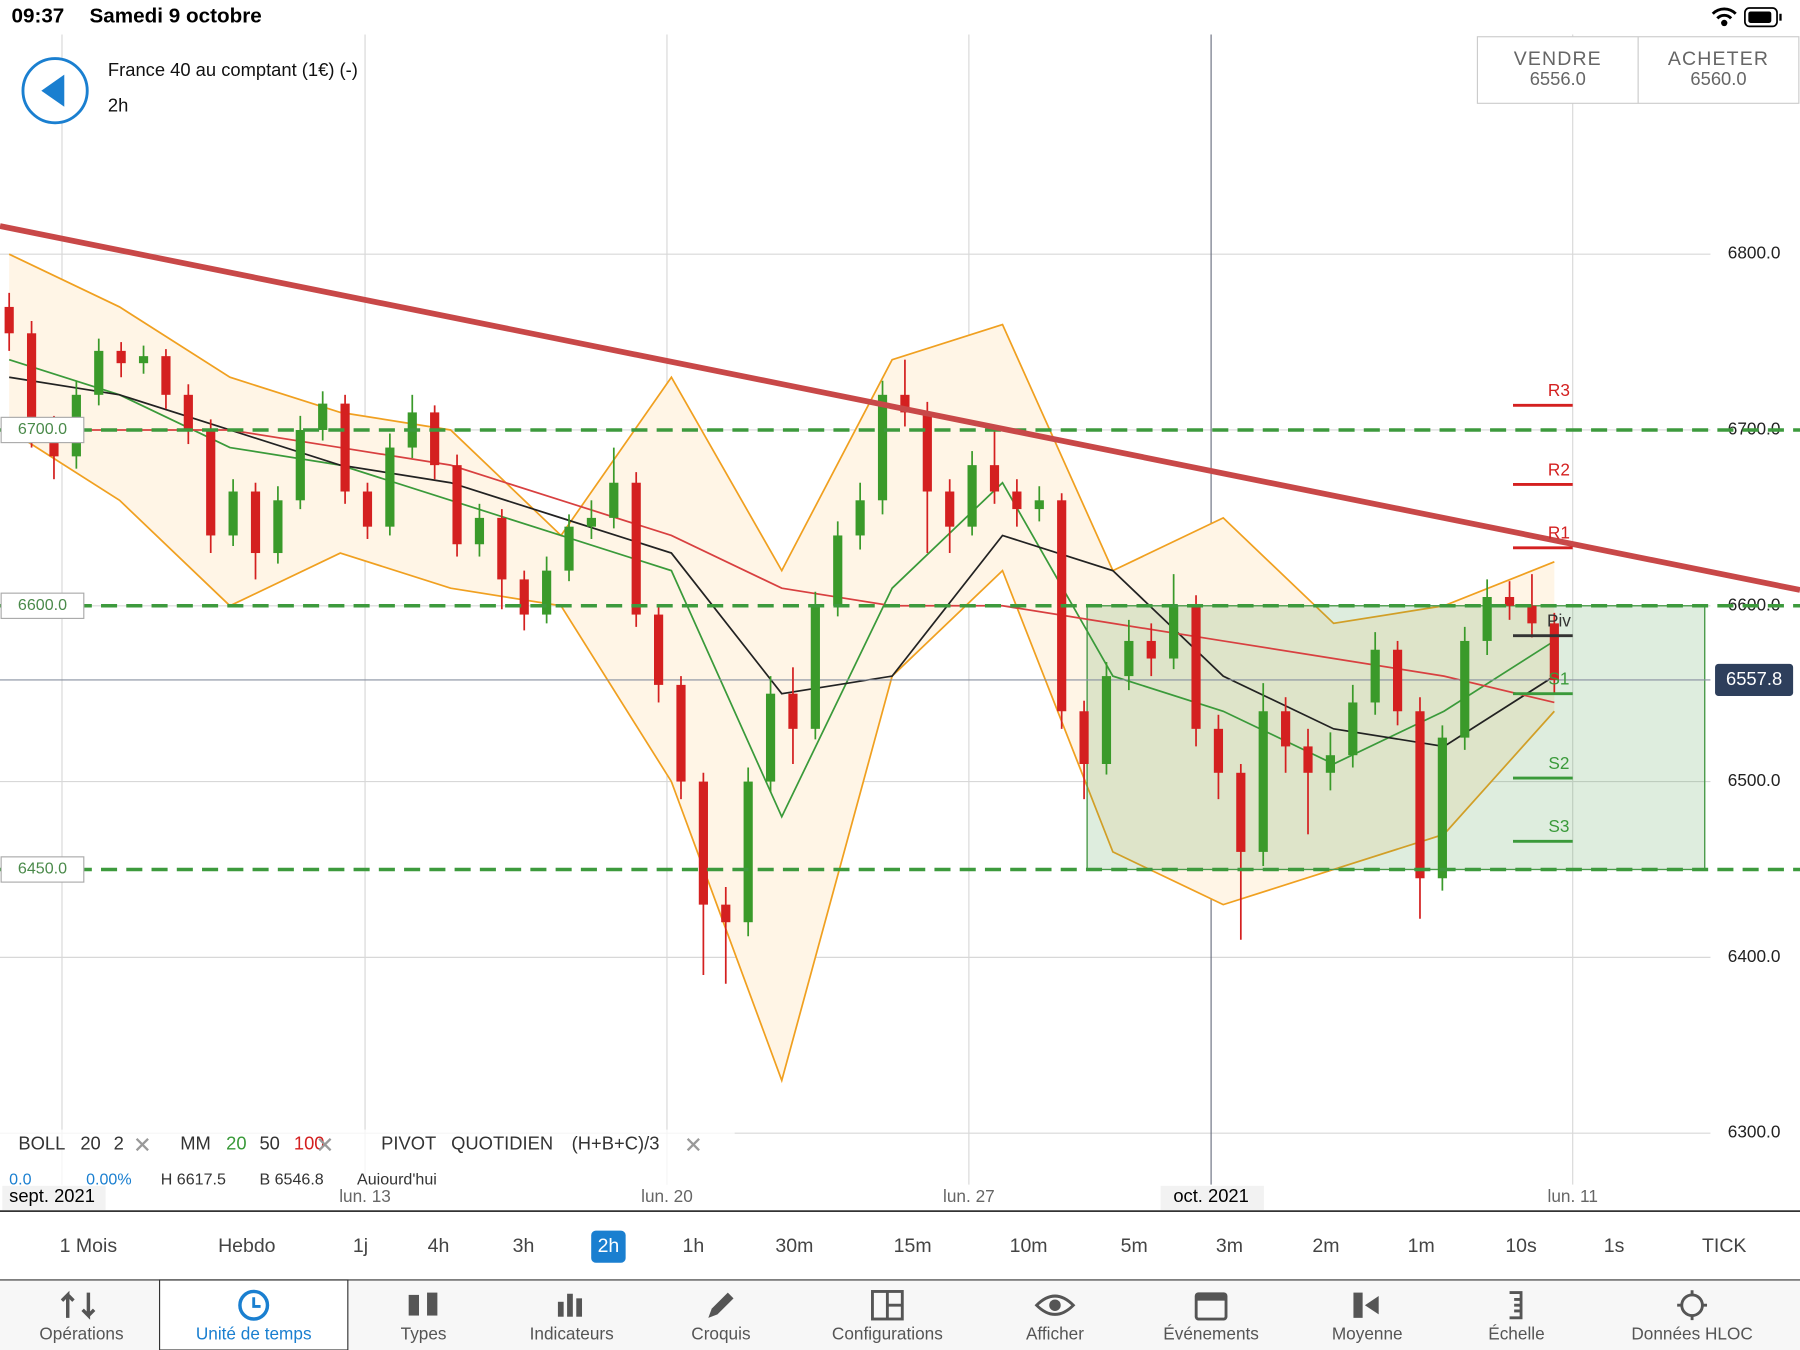  Describe the element at coordinates (913, 1246) in the screenshot. I see `timeframe-button: 15m` at that location.